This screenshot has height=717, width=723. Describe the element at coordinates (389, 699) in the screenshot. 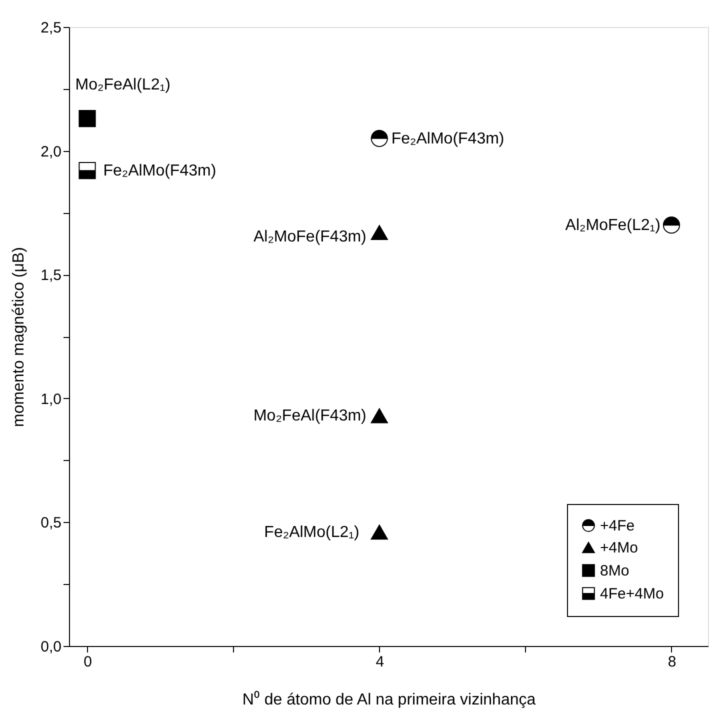

I see `x-axis-title: N⁰ de átomo de Al na primeira vizinhança` at that location.